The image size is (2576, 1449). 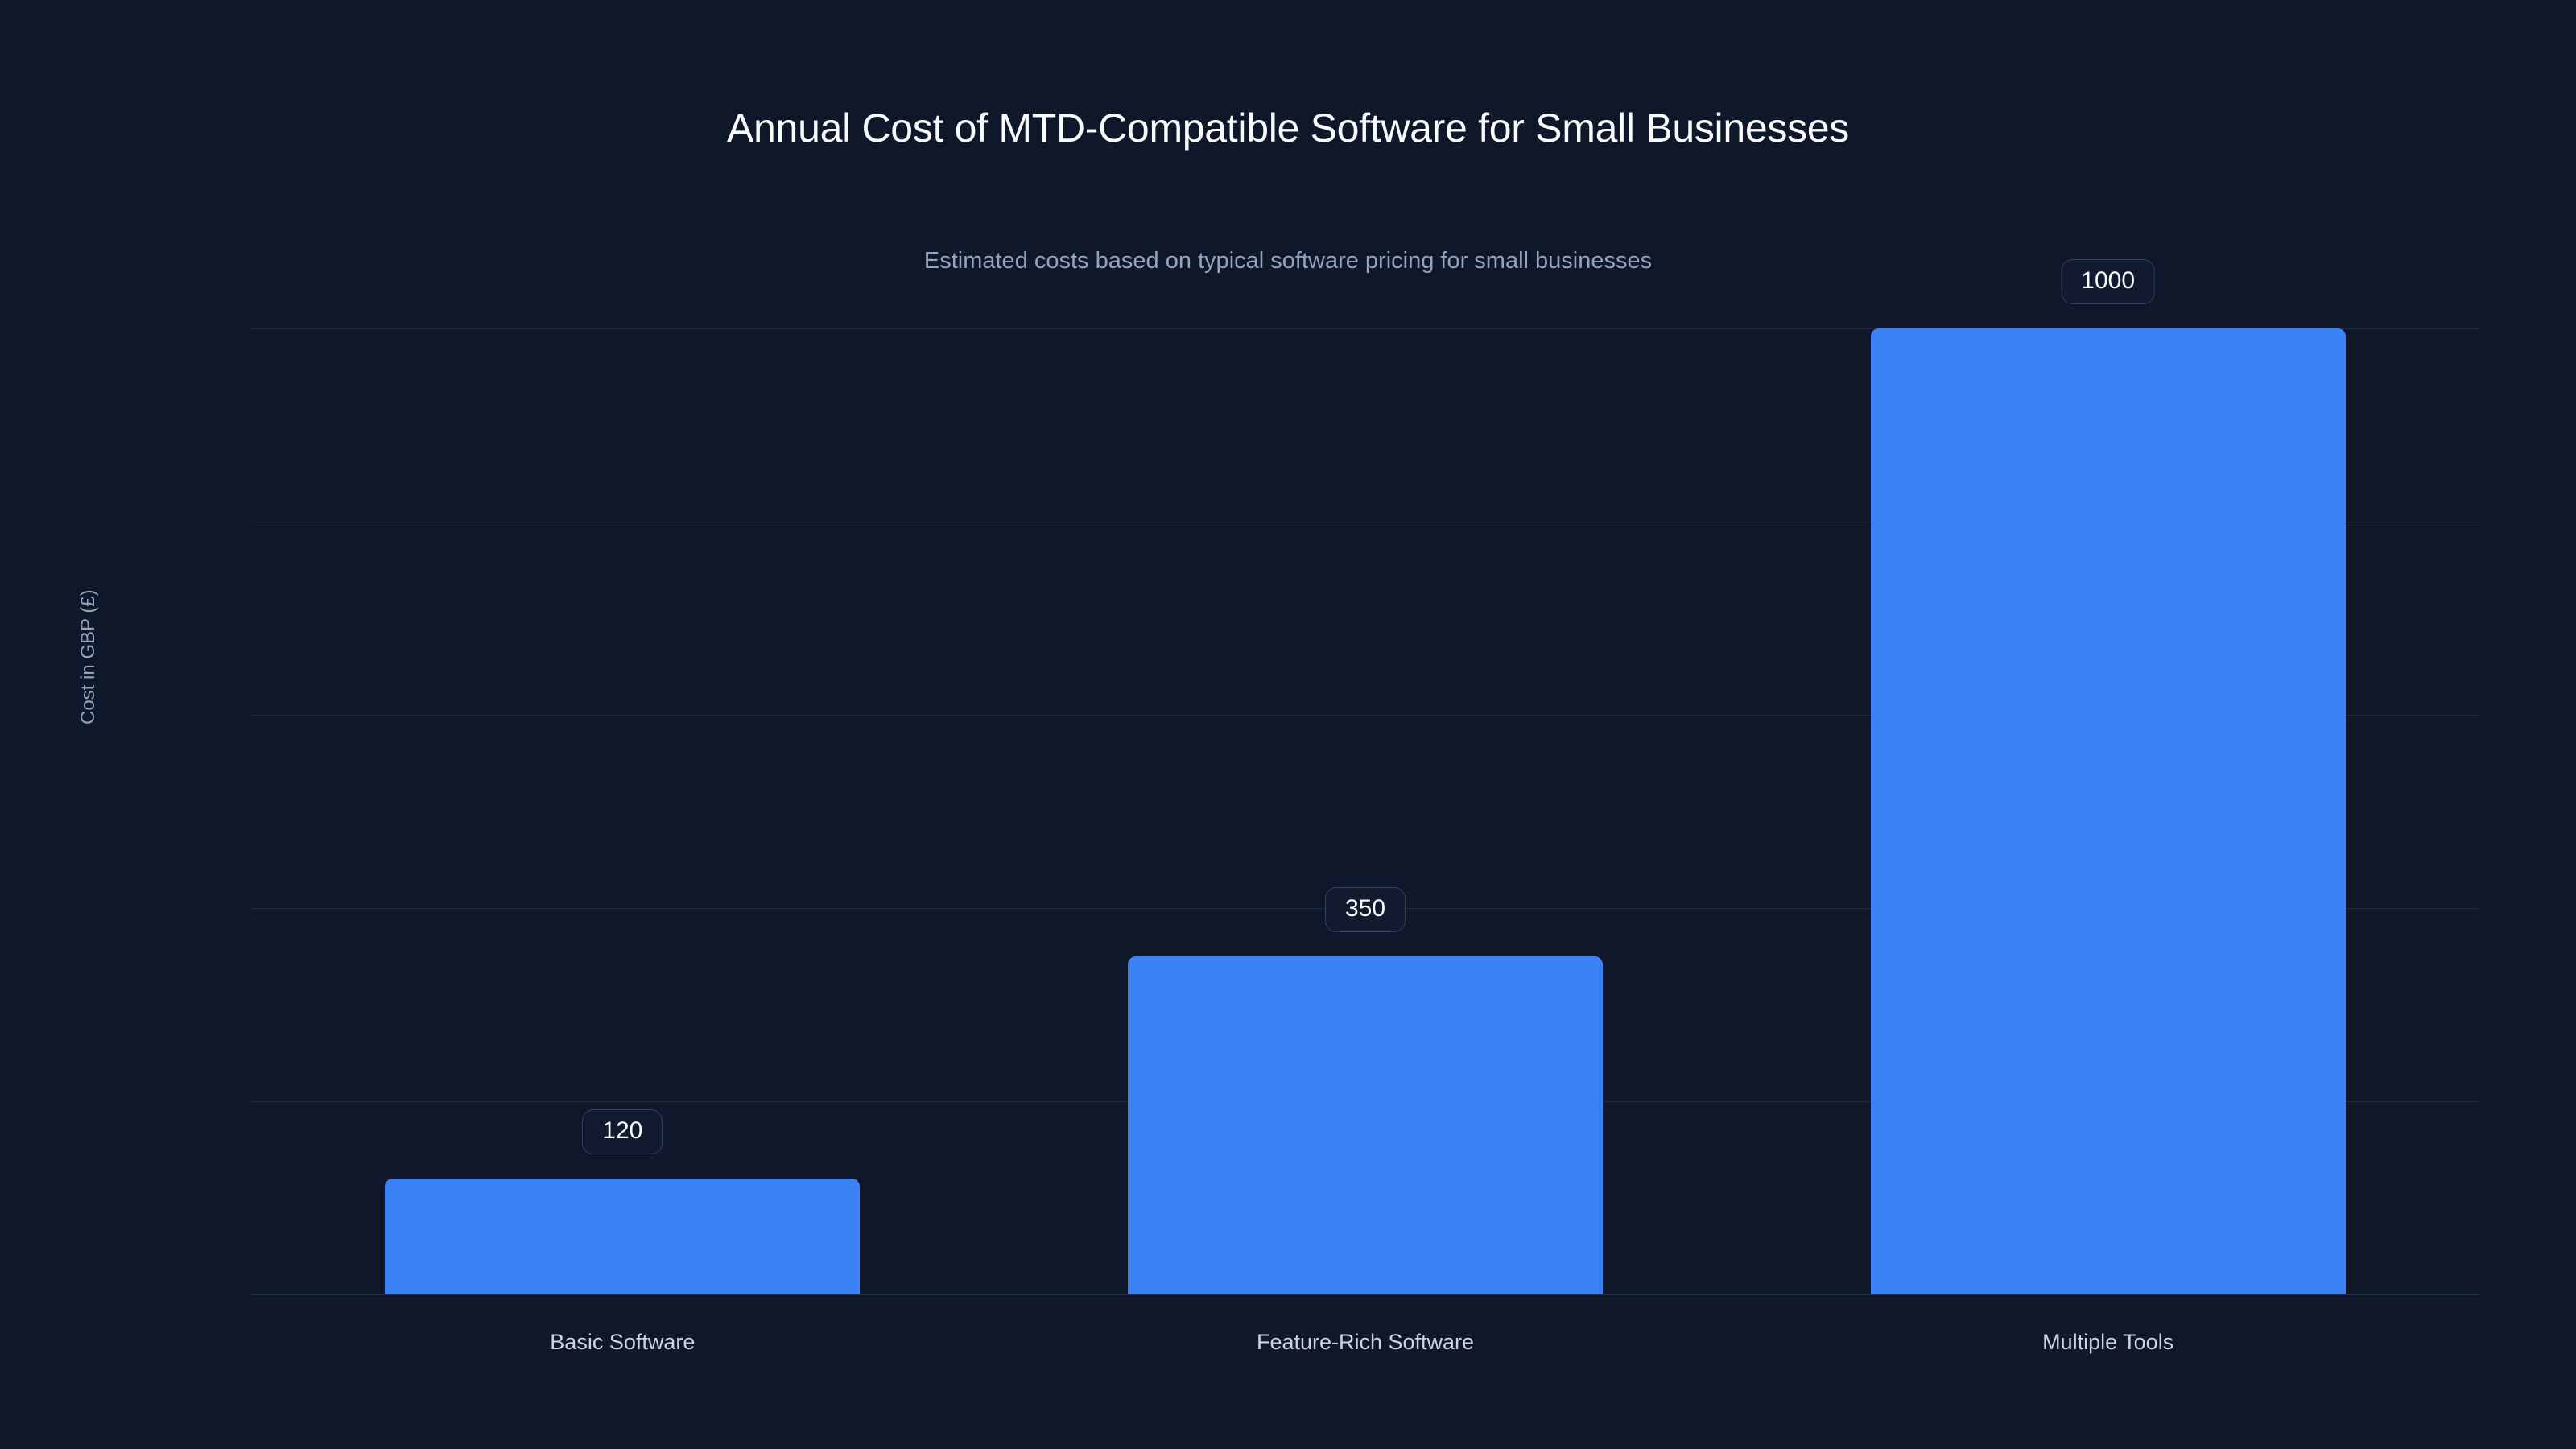 What do you see at coordinates (623, 1342) in the screenshot?
I see `x-tick-label: Basic Software` at bounding box center [623, 1342].